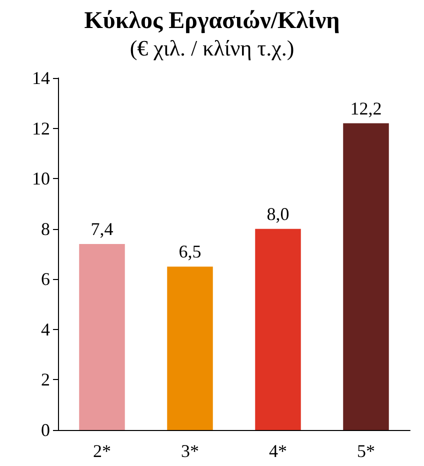 The width and height of the screenshot is (424, 466). I want to click on x-tick-label: 4*, so click(278, 451).